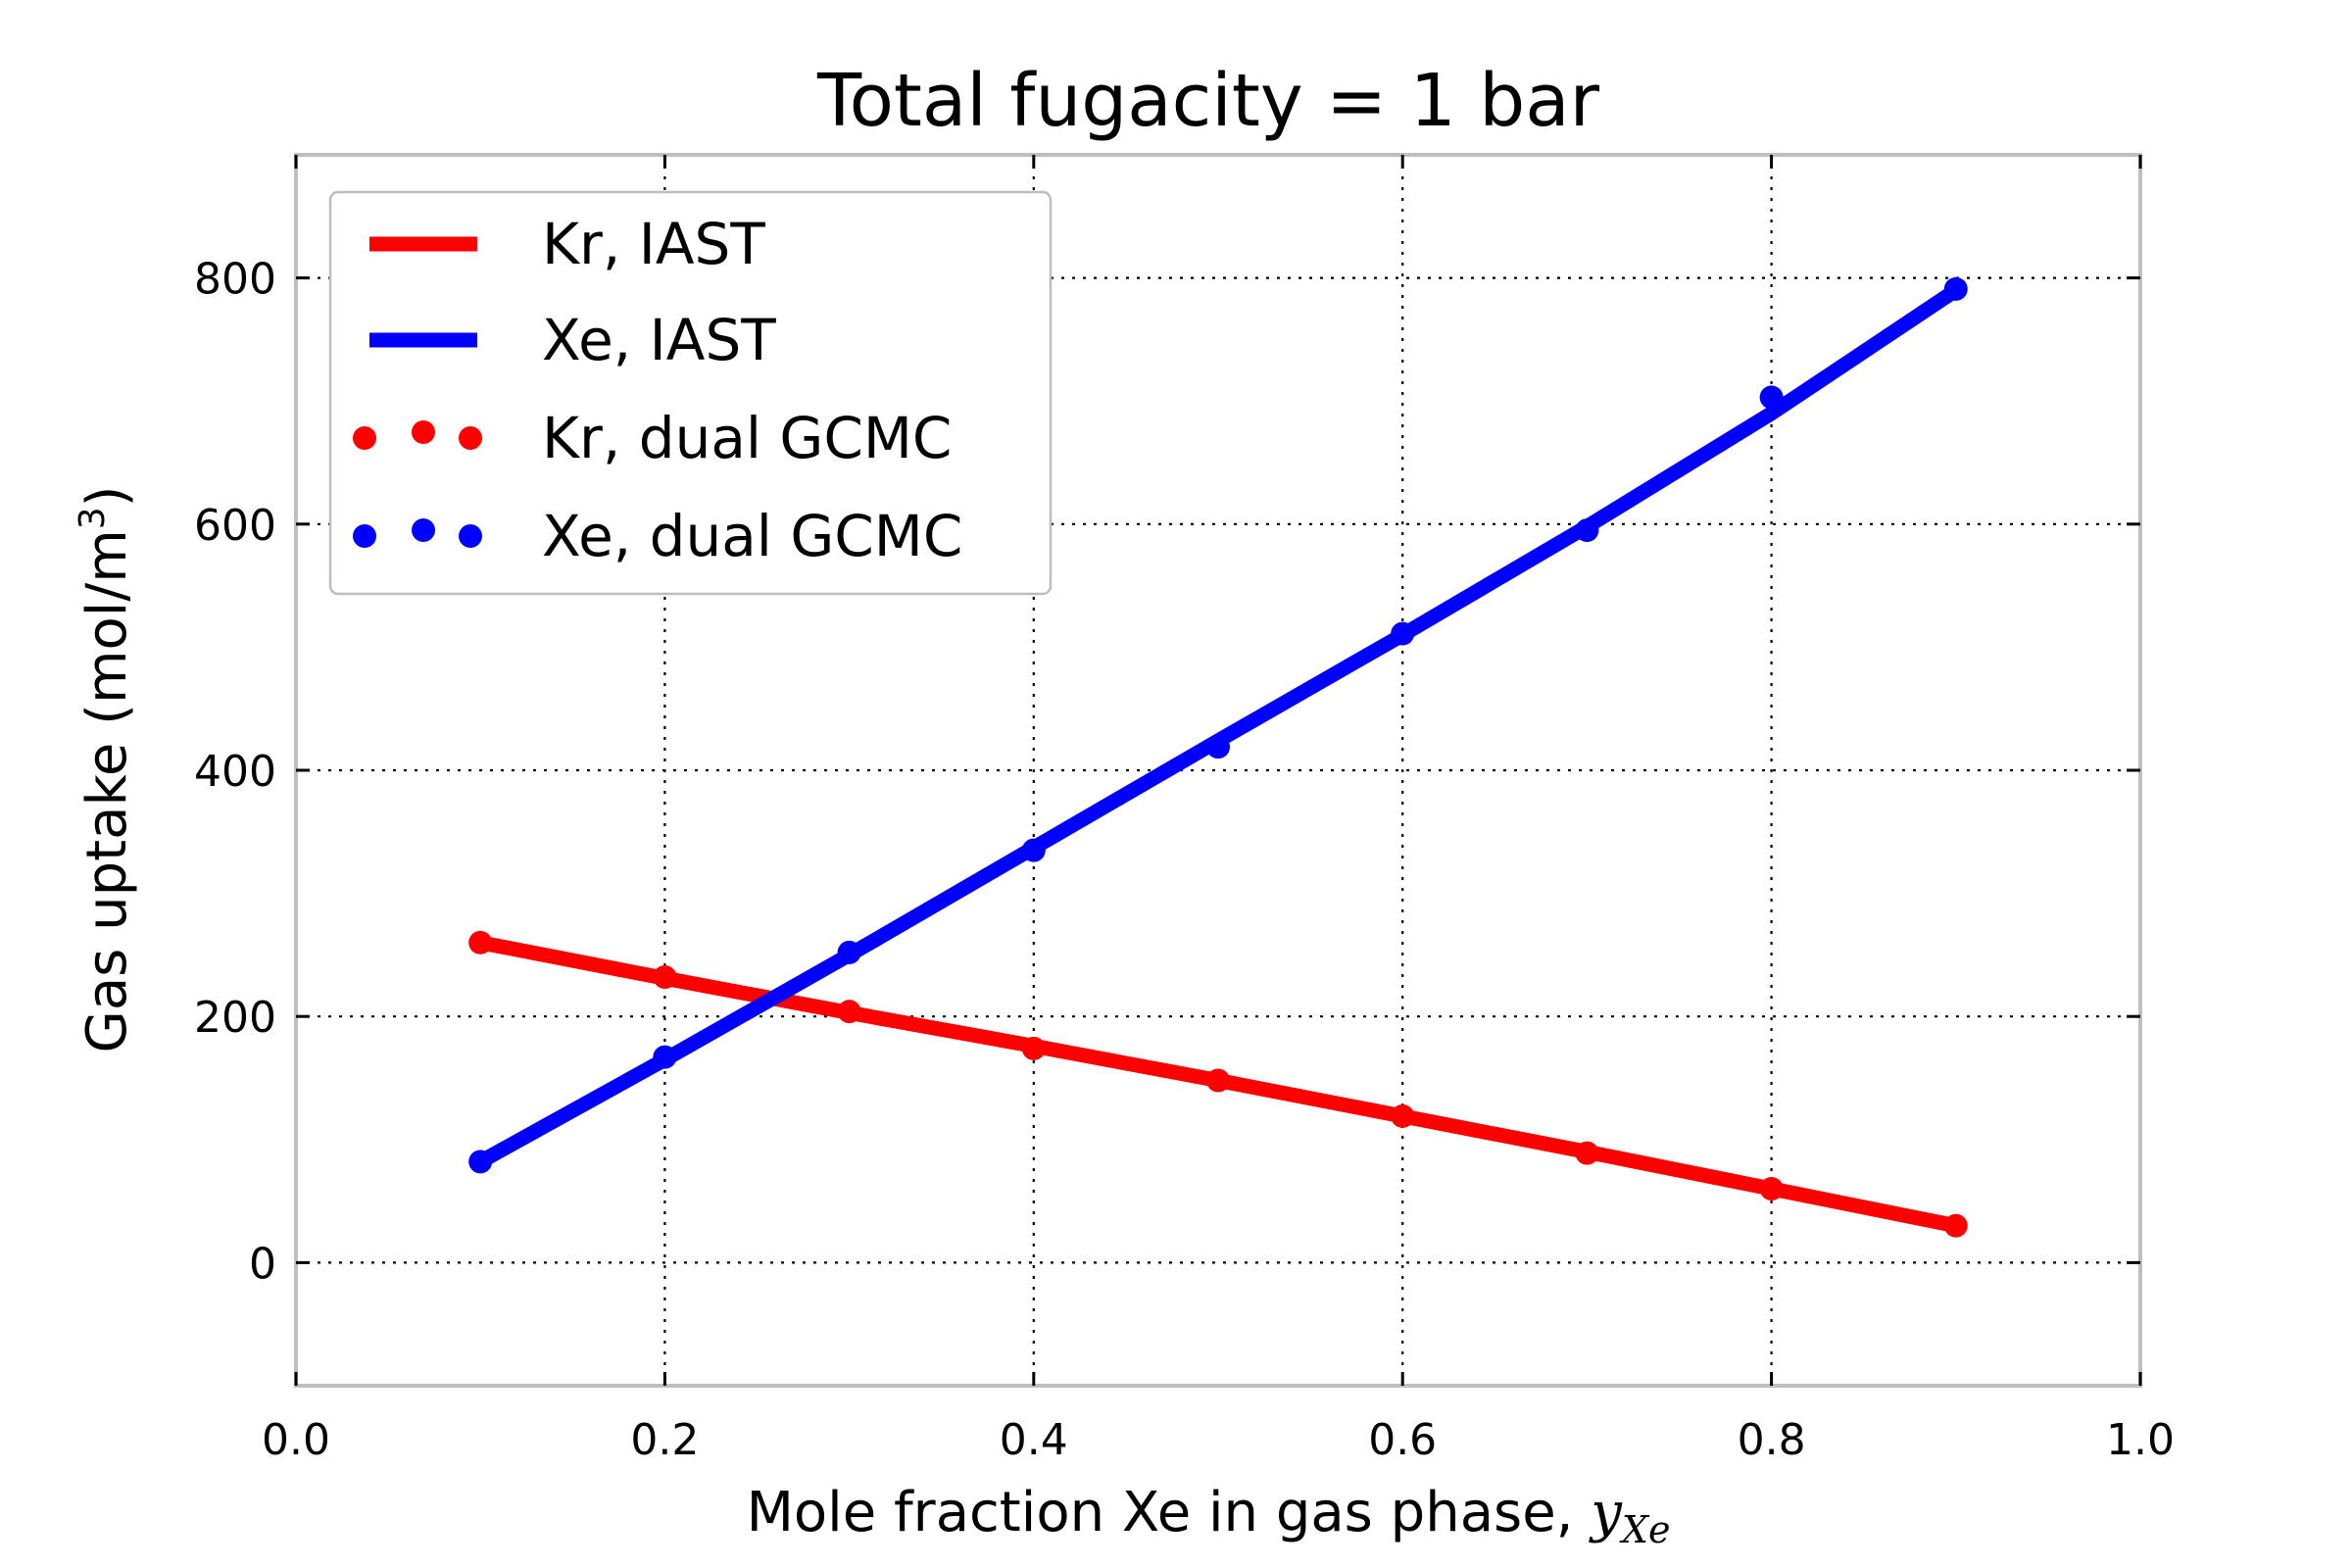  I want to click on x-axis-label: Mole fraction Xe in gas phase, yXe, so click(1209, 1516).